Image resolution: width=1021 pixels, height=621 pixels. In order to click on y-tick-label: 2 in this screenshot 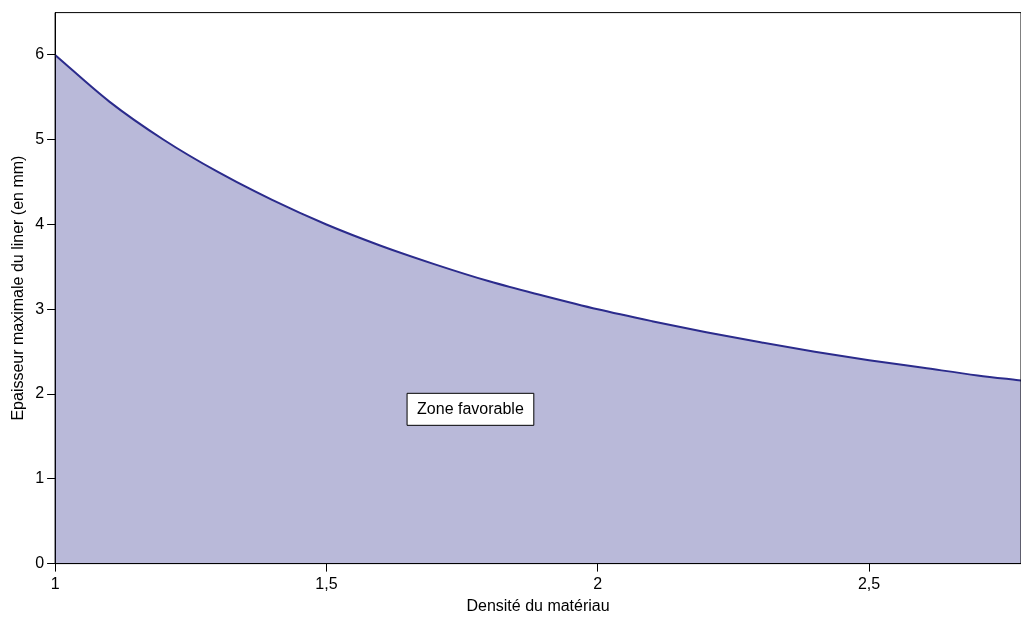, I will do `click(40, 393)`.